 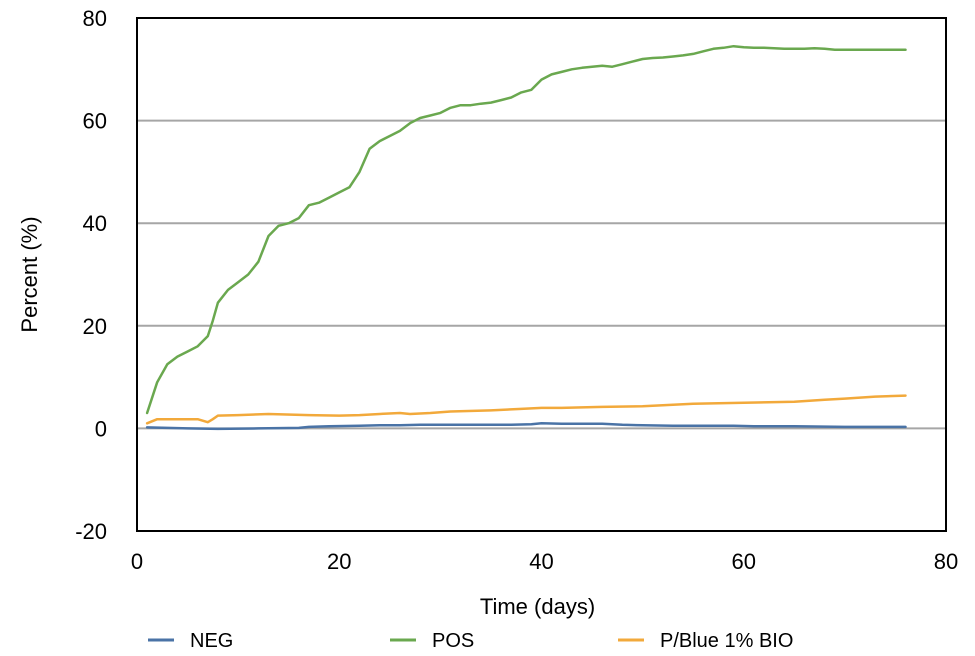 I want to click on x-tick-label: 20, so click(x=339, y=561).